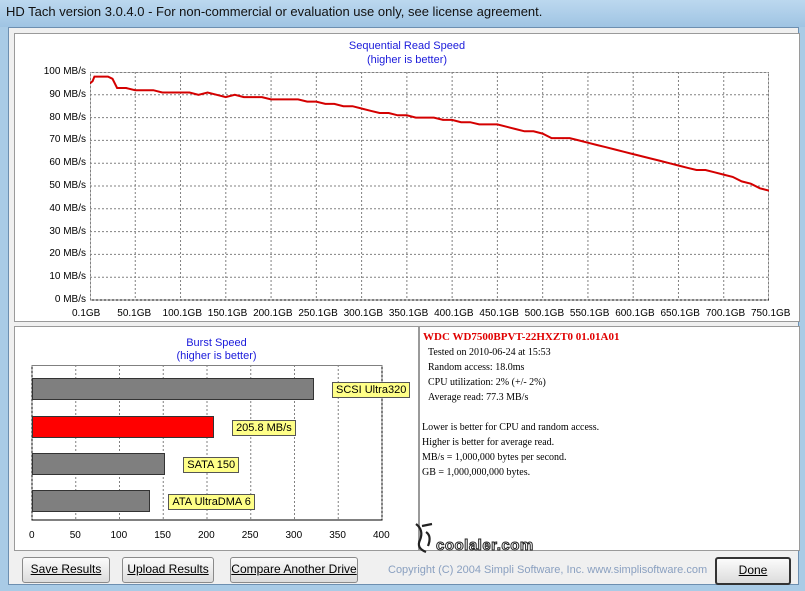 This screenshot has width=805, height=591. Describe the element at coordinates (216, 343) in the screenshot. I see `burst-chart-title: Burst Speed` at that location.